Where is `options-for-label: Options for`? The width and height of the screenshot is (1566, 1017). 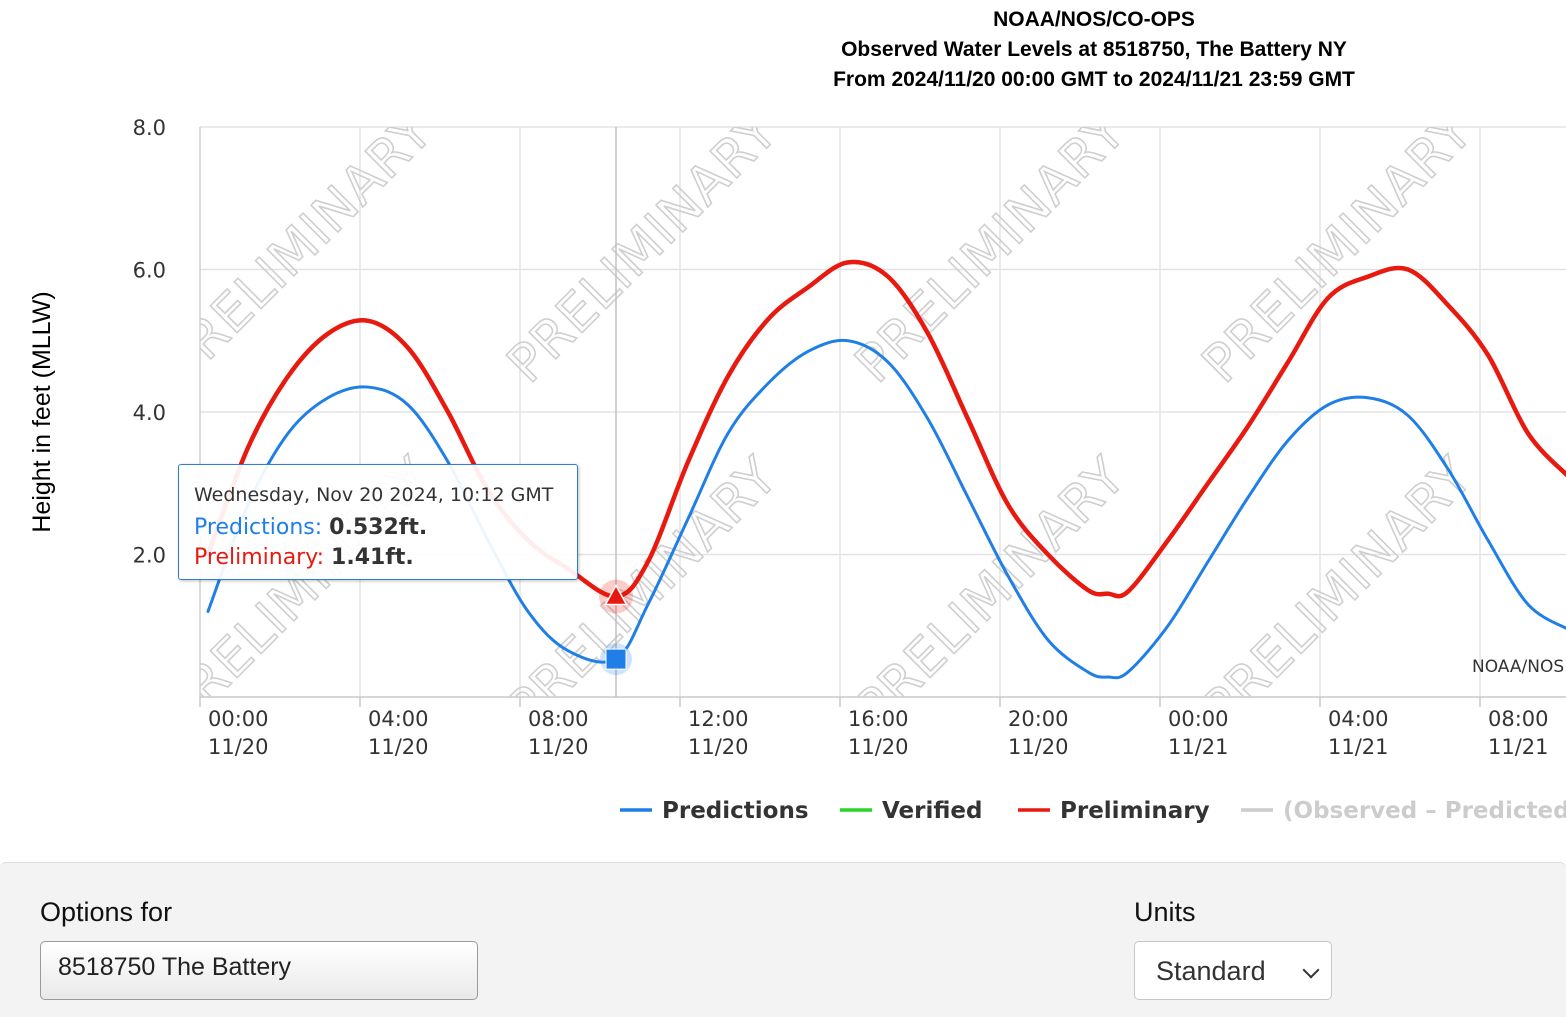 options-for-label: Options for is located at coordinates (106, 912).